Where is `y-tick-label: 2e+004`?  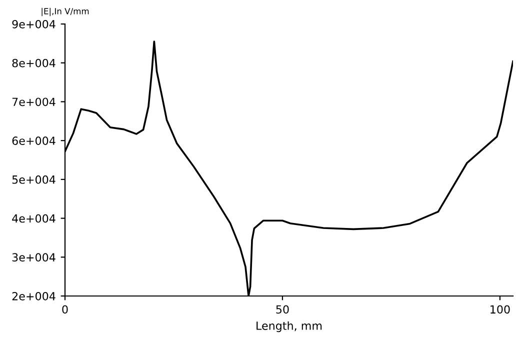
y-tick-label: 2e+004 is located at coordinates (34, 296).